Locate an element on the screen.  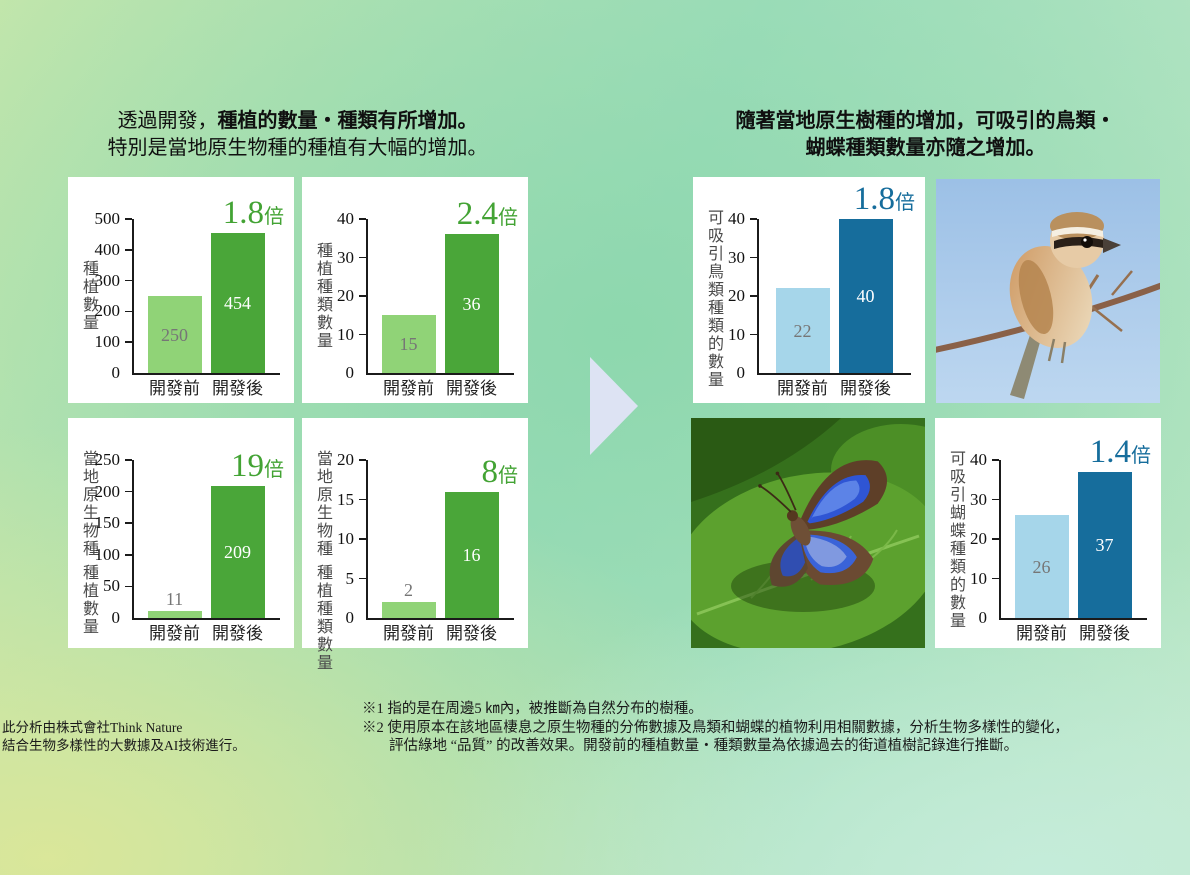
multiplier-number: 8 is located at coordinates (490, 471).